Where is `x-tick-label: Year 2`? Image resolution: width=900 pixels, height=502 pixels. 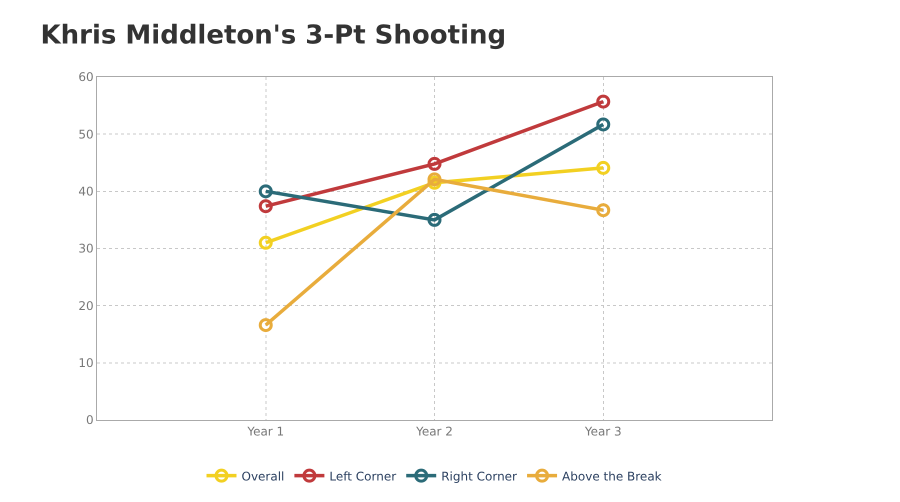 x-tick-label: Year 2 is located at coordinates (434, 431).